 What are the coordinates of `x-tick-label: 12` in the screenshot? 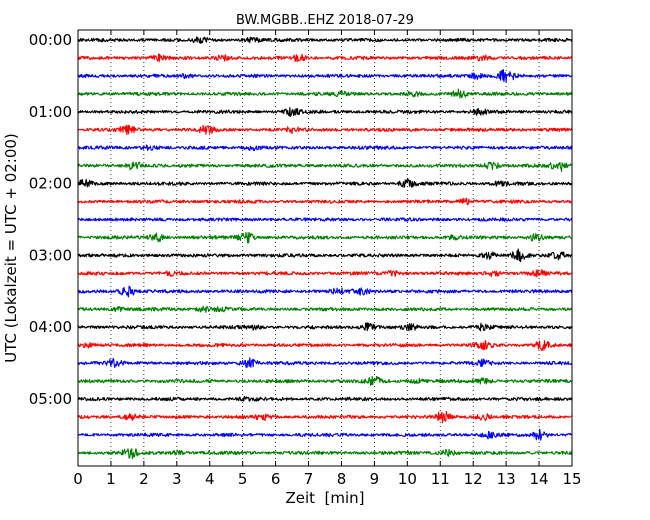 It's located at (473, 479).